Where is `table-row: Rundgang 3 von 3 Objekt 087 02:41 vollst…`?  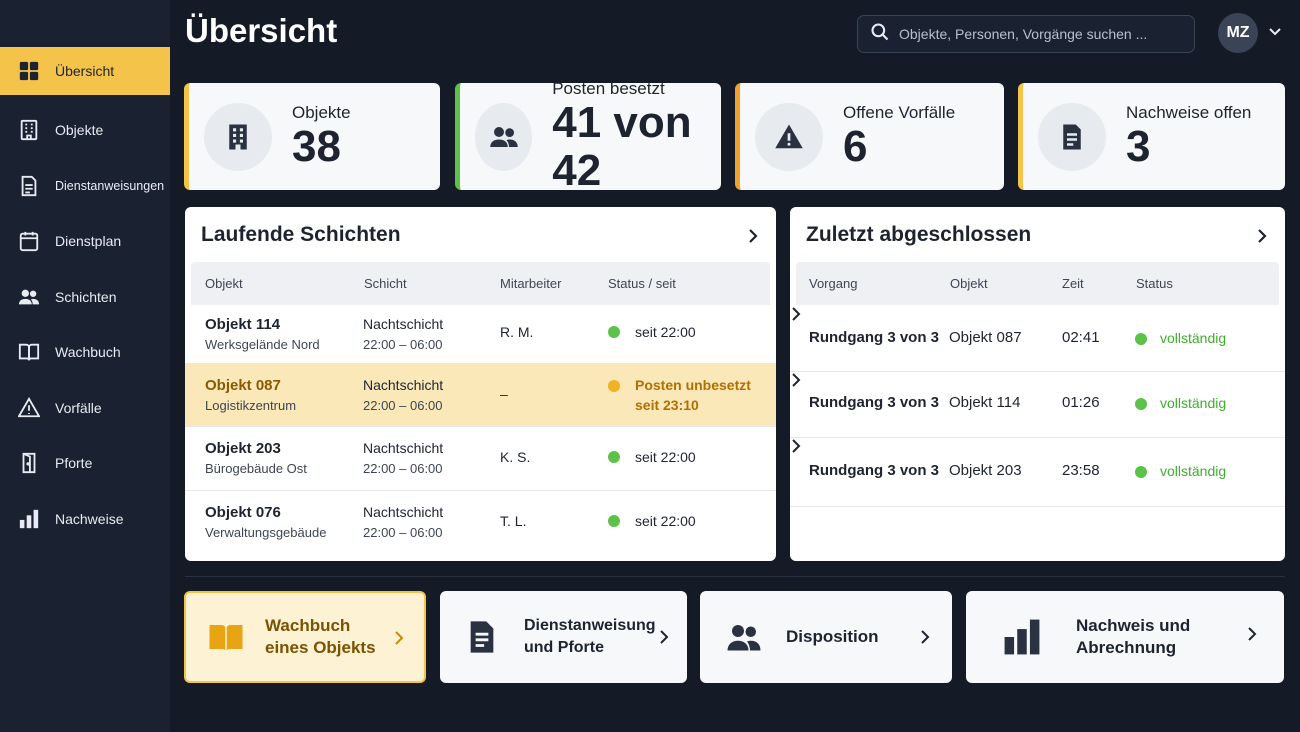 table-row: Rundgang 3 von 3 Objekt 087 02:41 vollst… is located at coordinates (1037, 339).